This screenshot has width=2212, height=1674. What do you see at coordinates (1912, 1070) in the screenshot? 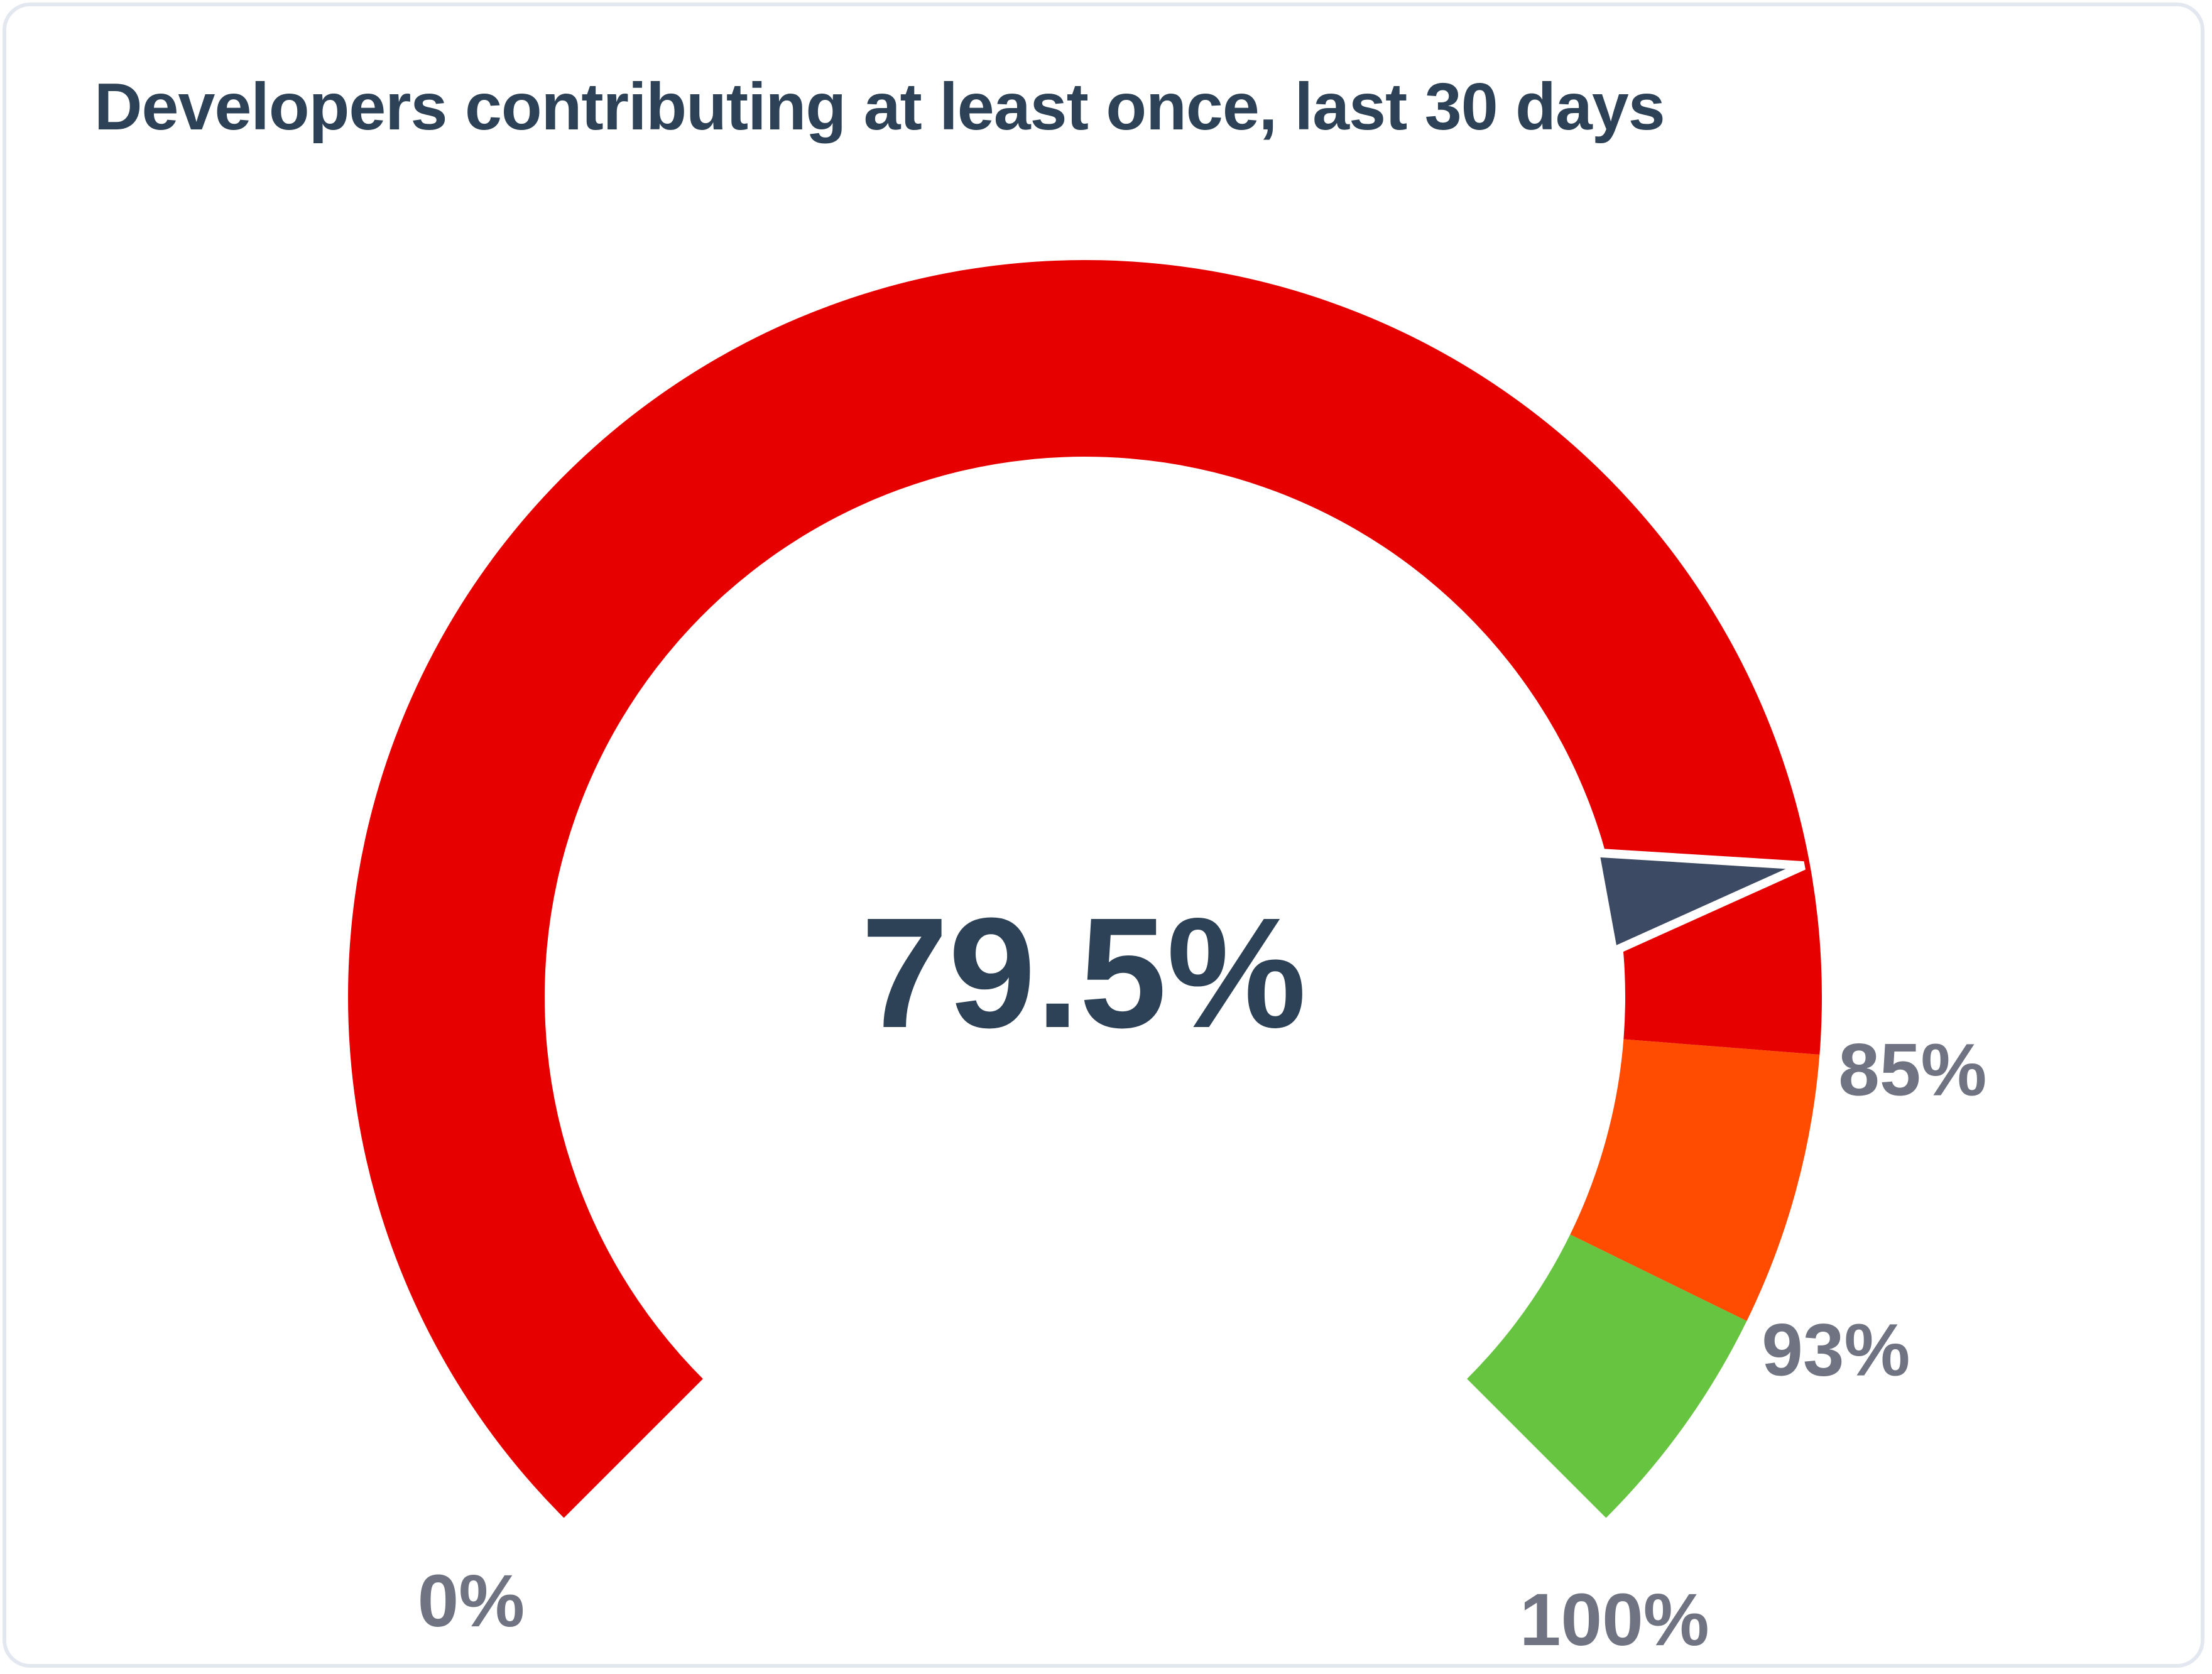
I see `tick-label: 85%` at bounding box center [1912, 1070].